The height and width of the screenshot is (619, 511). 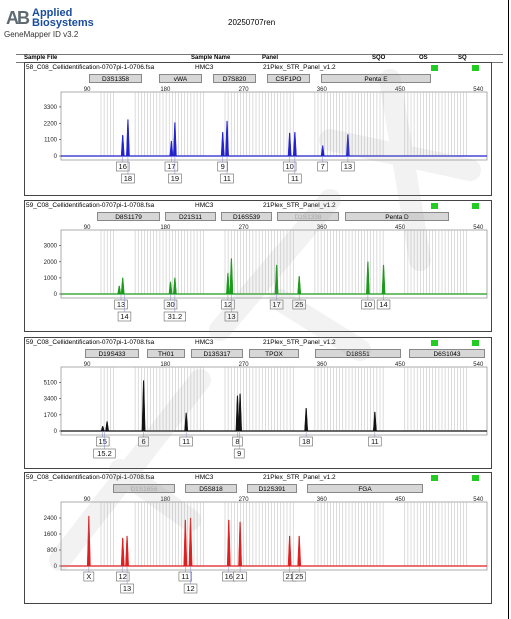 What do you see at coordinates (244, 90) in the screenshot?
I see `x-tick-label: 270` at bounding box center [244, 90].